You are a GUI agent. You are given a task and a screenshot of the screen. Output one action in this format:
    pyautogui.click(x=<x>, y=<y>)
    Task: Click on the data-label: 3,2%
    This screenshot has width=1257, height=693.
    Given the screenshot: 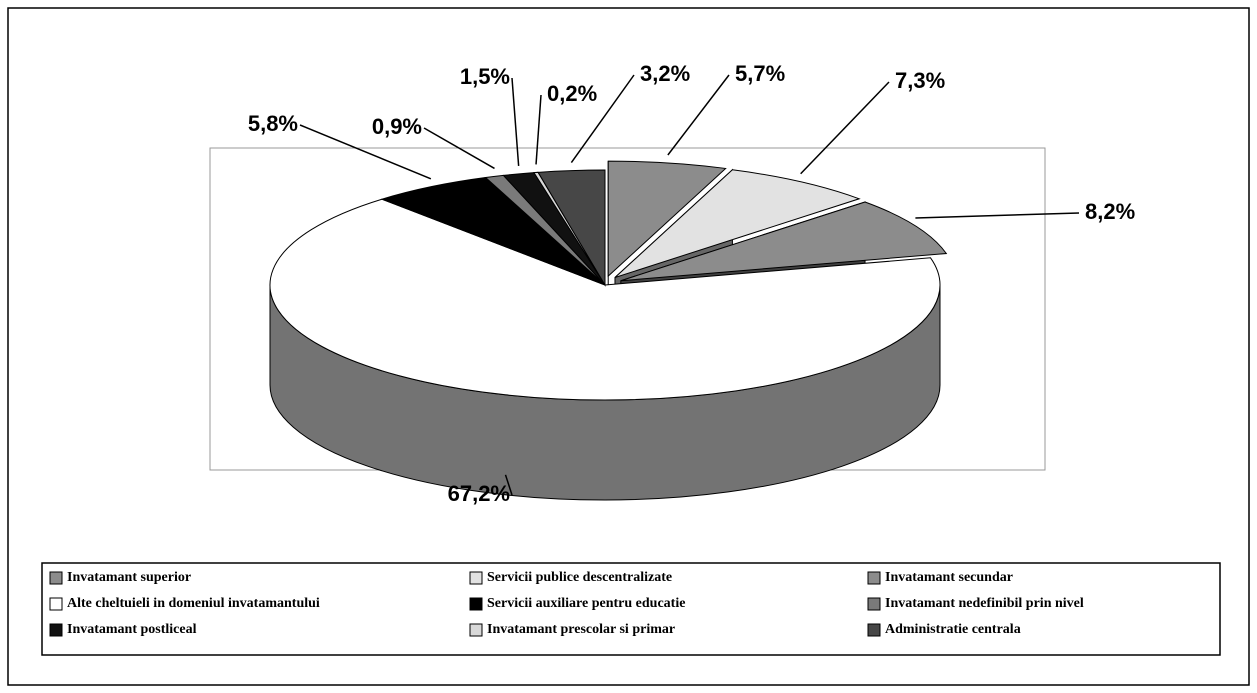 What is the action you would take?
    pyautogui.click(x=665, y=73)
    